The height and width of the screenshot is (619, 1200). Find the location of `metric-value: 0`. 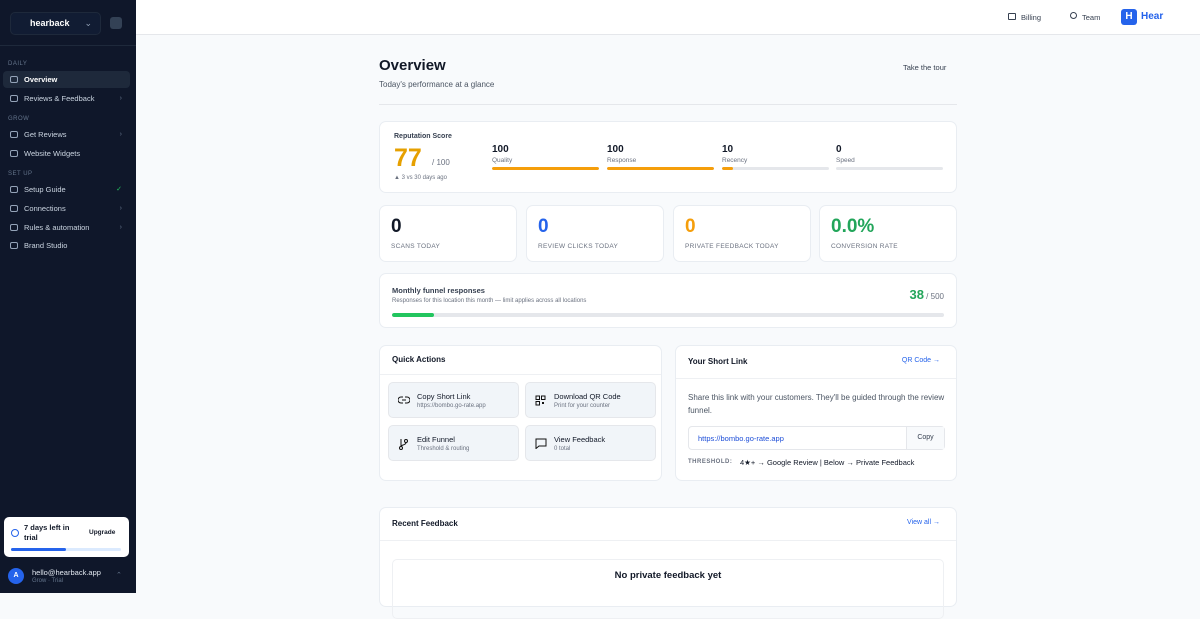

metric-value: 0 is located at coordinates (839, 149).